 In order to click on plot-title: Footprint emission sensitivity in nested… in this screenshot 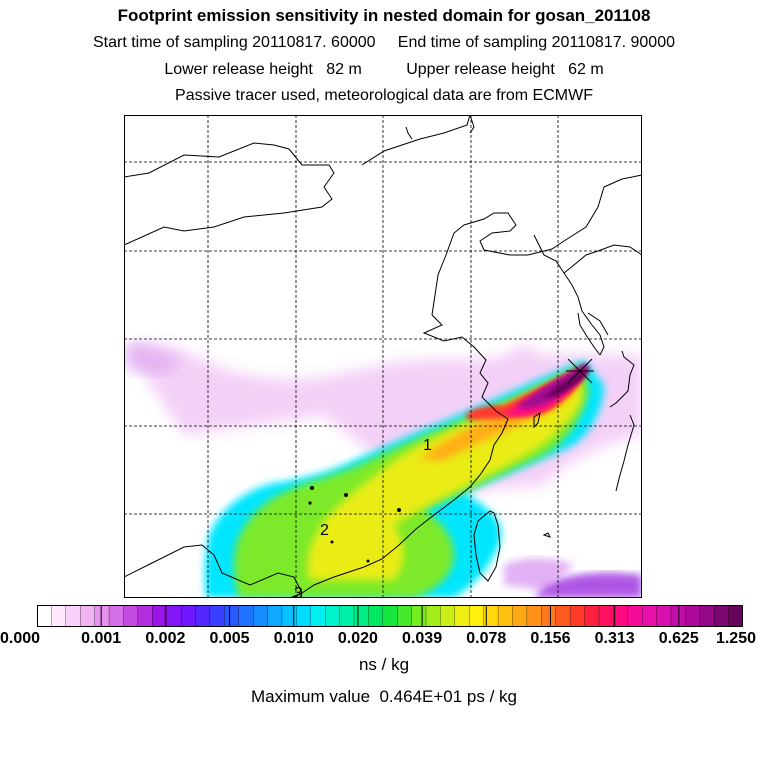, I will do `click(384, 15)`.